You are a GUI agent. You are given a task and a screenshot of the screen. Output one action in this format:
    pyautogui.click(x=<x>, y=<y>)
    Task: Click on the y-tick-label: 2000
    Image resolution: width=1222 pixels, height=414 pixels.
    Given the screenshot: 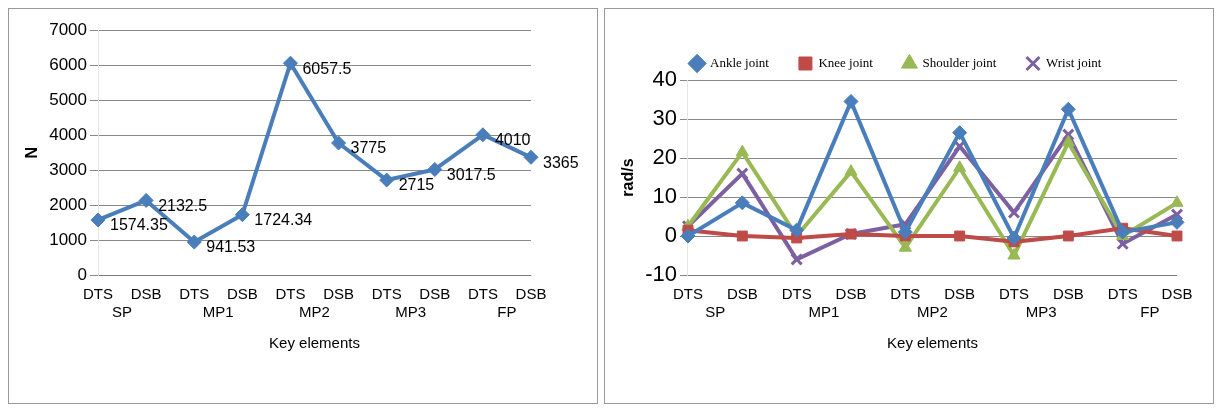 What is the action you would take?
    pyautogui.click(x=68, y=204)
    